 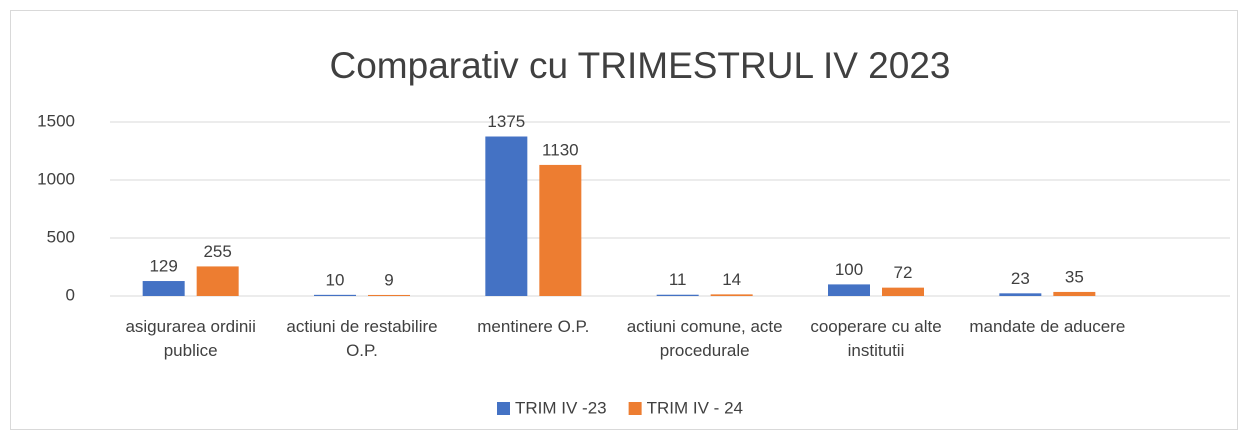 I want to click on data-label: 9, so click(x=388, y=279).